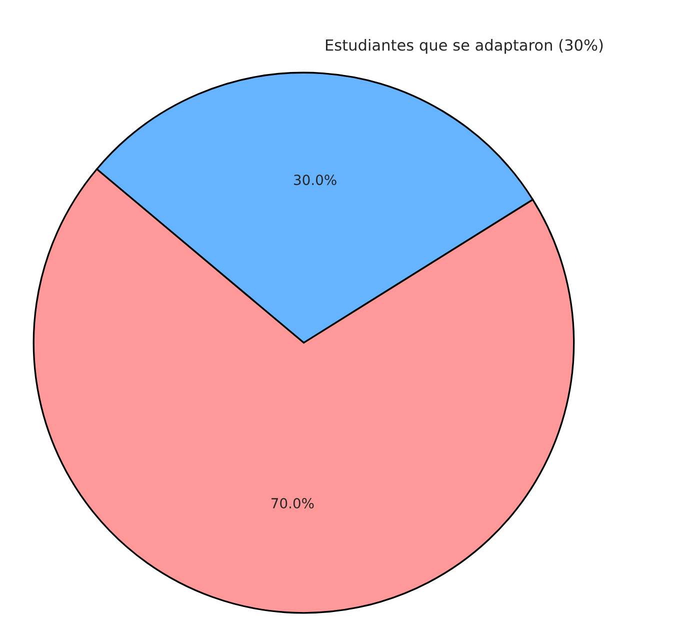 The width and height of the screenshot is (675, 621). What do you see at coordinates (315, 180) in the screenshot?
I see `data-label: 30.0%` at bounding box center [315, 180].